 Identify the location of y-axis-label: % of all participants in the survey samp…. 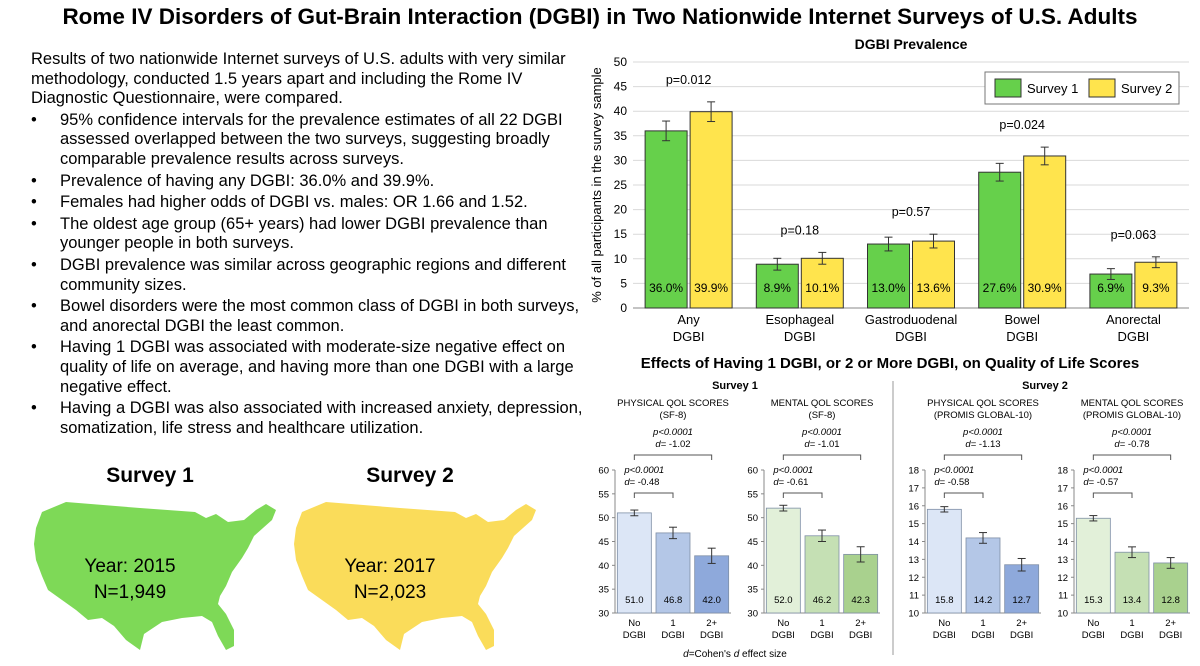
(596, 185).